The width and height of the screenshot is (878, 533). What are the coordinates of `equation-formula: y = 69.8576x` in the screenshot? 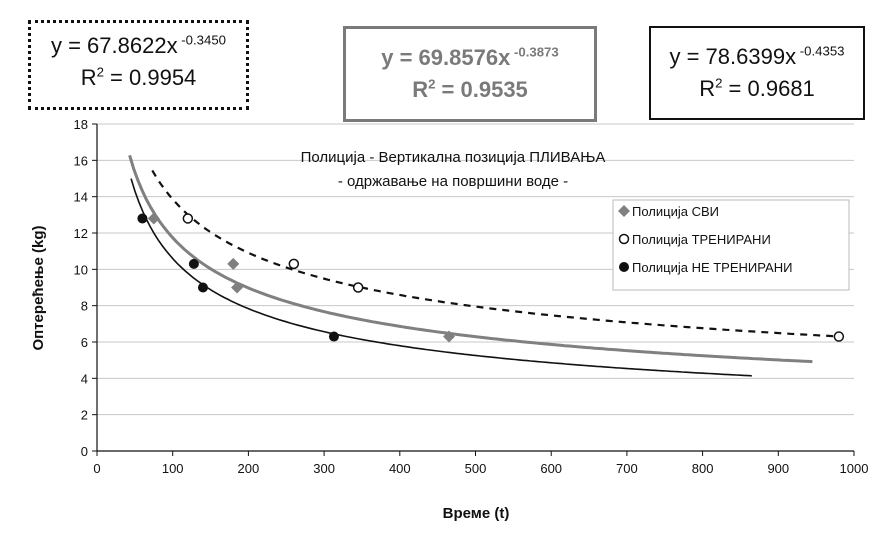 It's located at (446, 57).